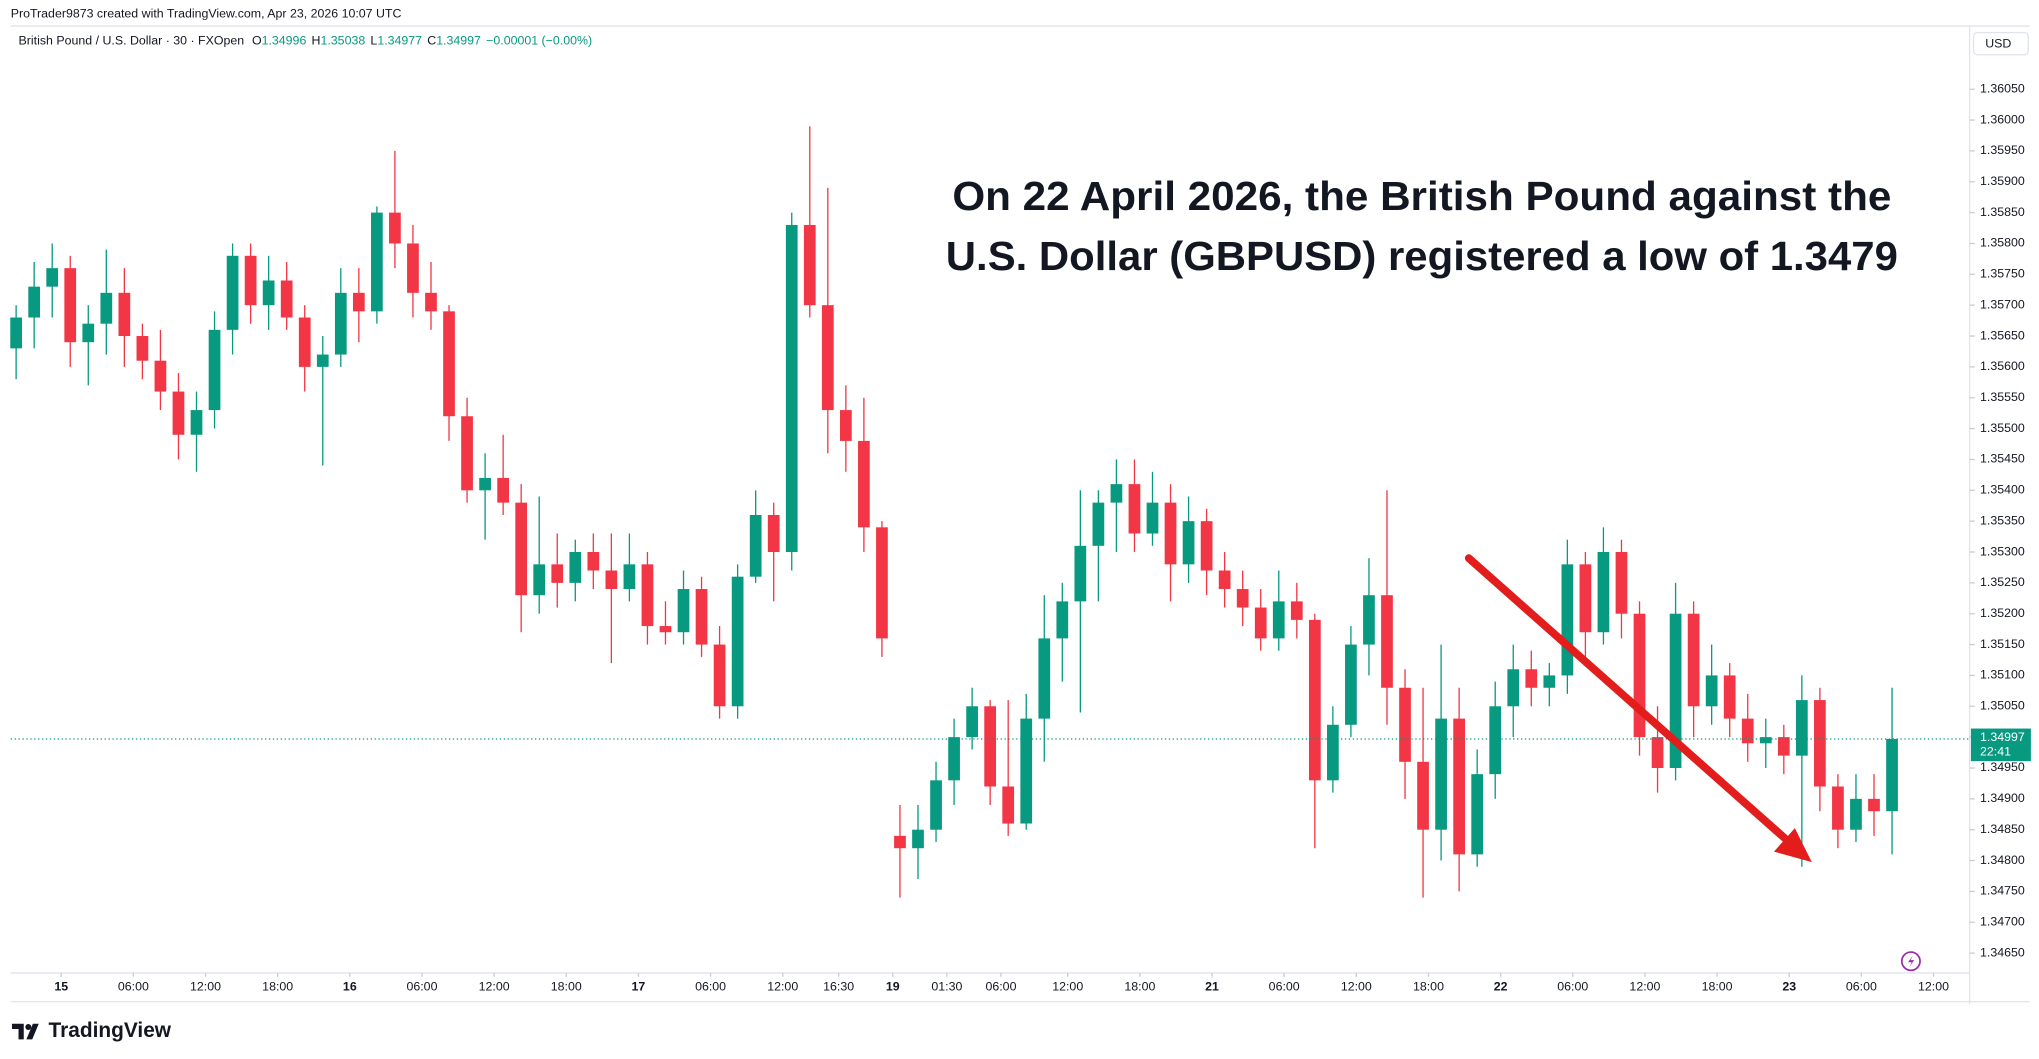 This screenshot has height=1059, width=2039. I want to click on logo: TradingView, so click(92, 1030).